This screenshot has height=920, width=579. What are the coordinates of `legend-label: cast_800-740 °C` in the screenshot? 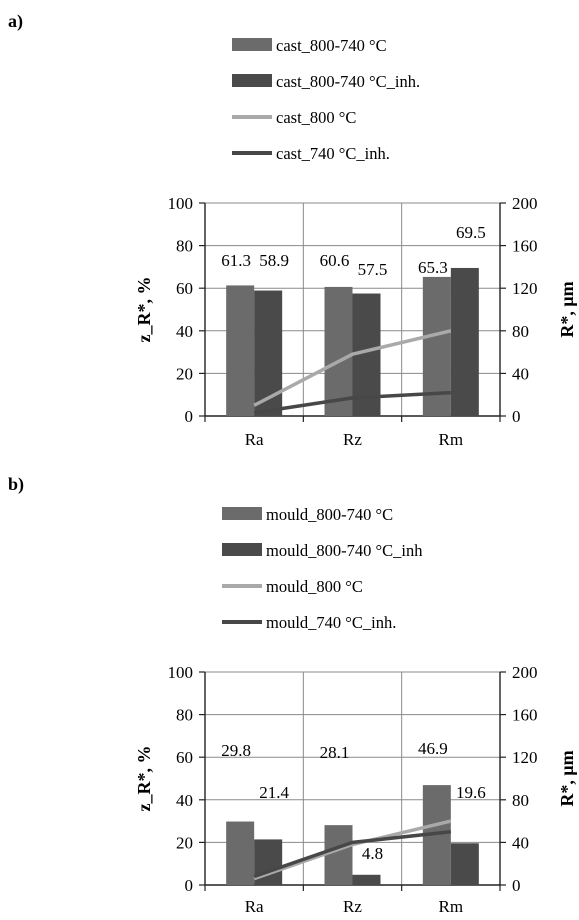 It's located at (331, 45).